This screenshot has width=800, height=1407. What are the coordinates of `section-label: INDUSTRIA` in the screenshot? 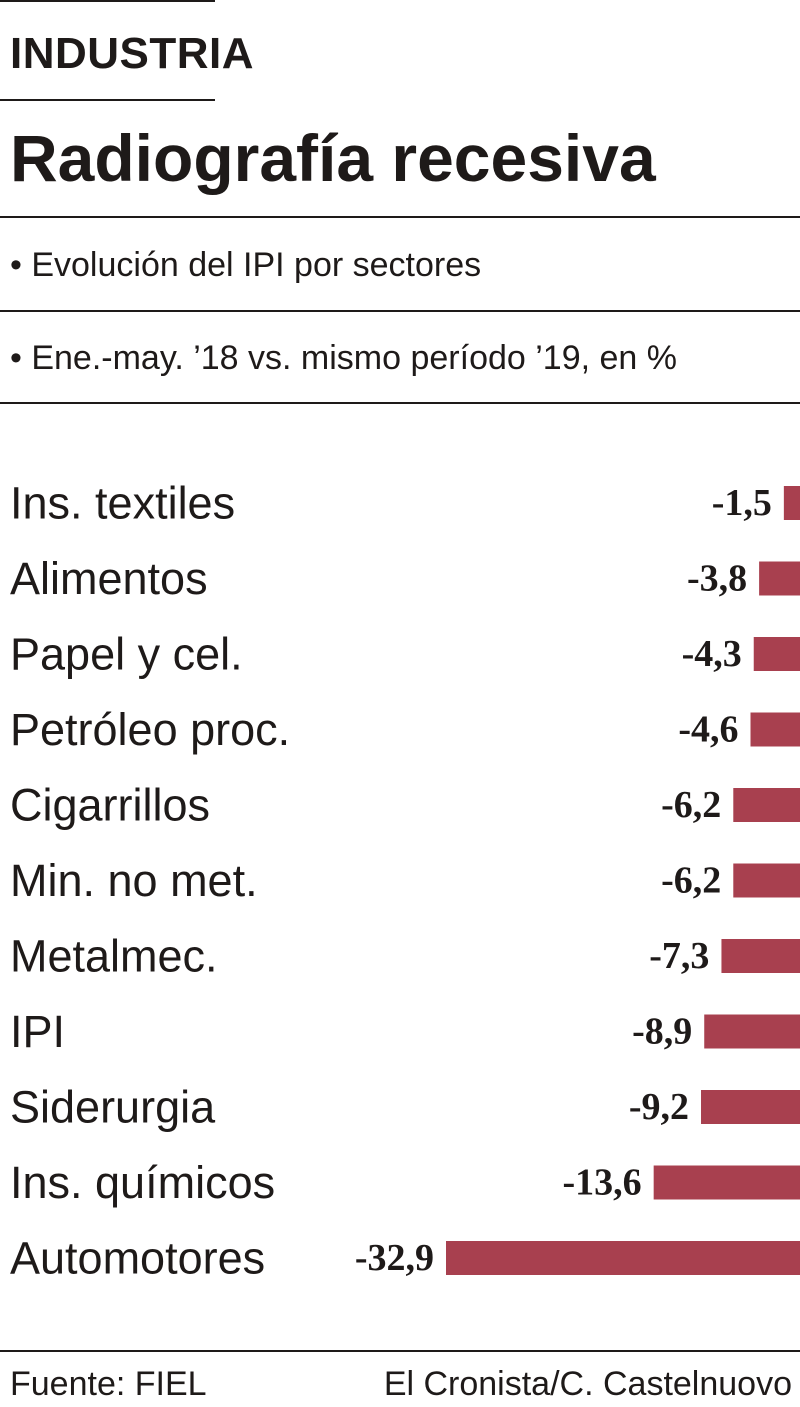 It's located at (132, 53).